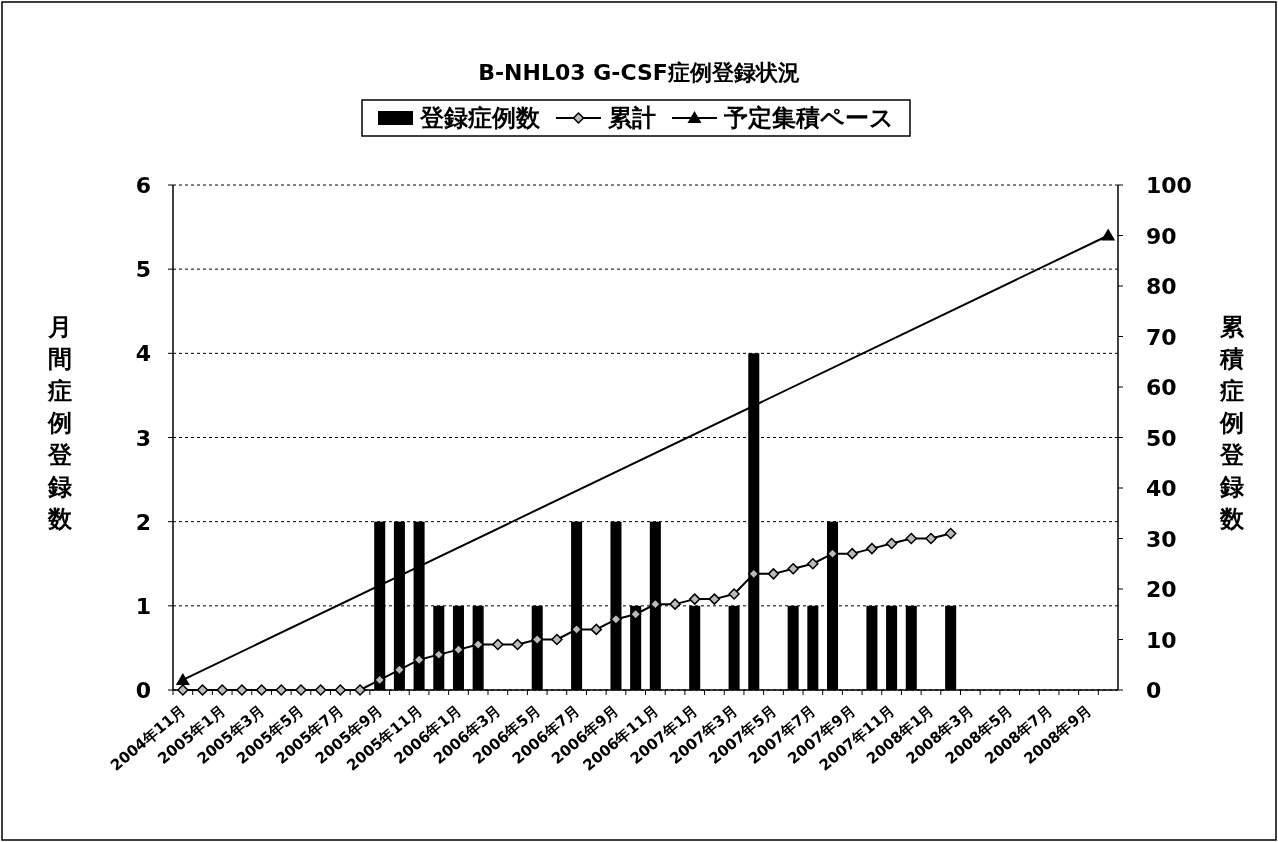 The image size is (1278, 842). Describe the element at coordinates (1161, 539) in the screenshot. I see `y2-tick-label: 30` at that location.